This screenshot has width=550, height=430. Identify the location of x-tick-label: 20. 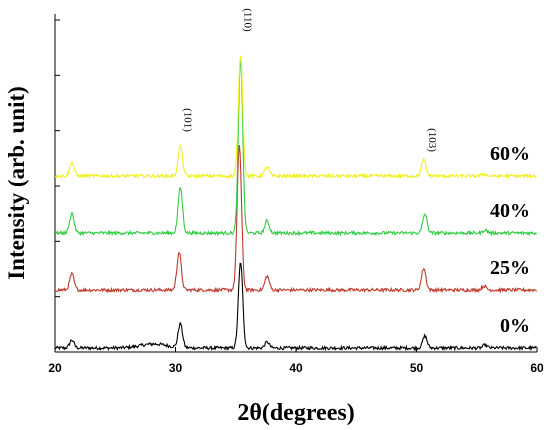
(55, 368).